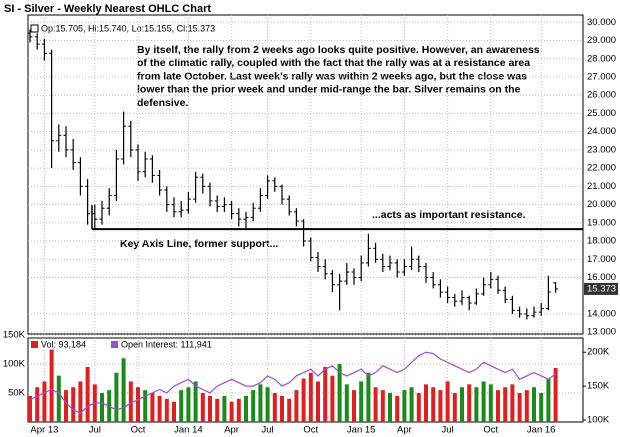 The height and width of the screenshot is (437, 620). I want to click on y-tick-label: 100K, so click(14, 364).